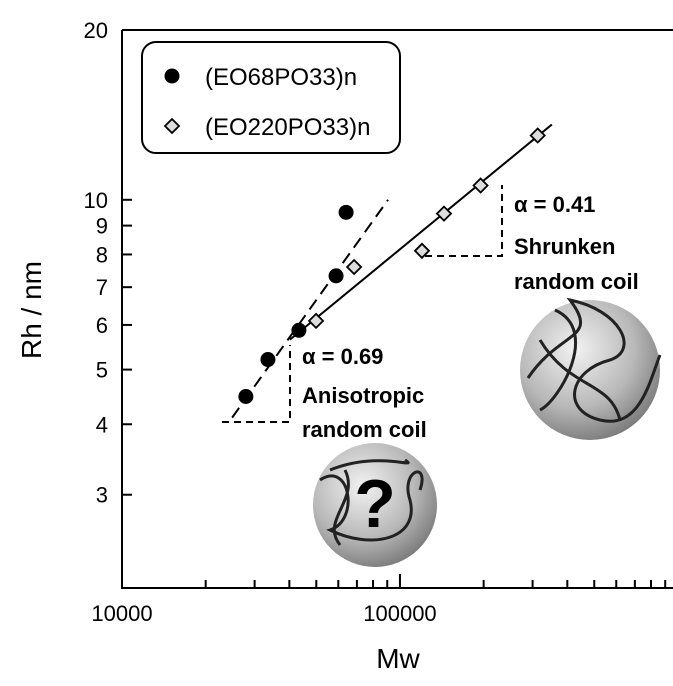 Image resolution: width=673 pixels, height=686 pixels. Describe the element at coordinates (464, 221) in the screenshot. I see `slope-guide` at that location.